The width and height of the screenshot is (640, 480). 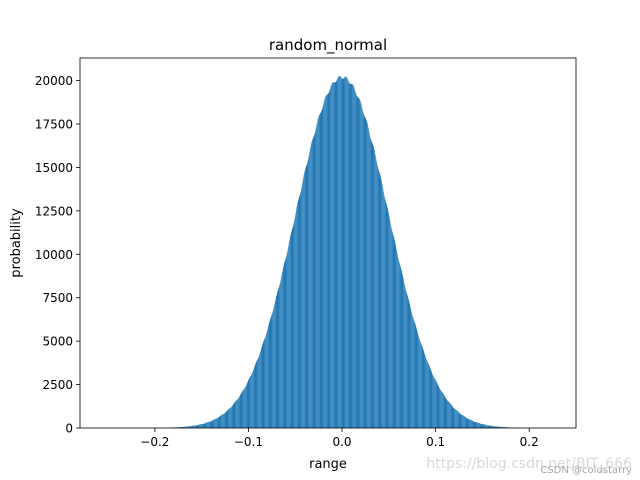 What do you see at coordinates (54, 168) in the screenshot?
I see `y-tick-label: 15000` at bounding box center [54, 168].